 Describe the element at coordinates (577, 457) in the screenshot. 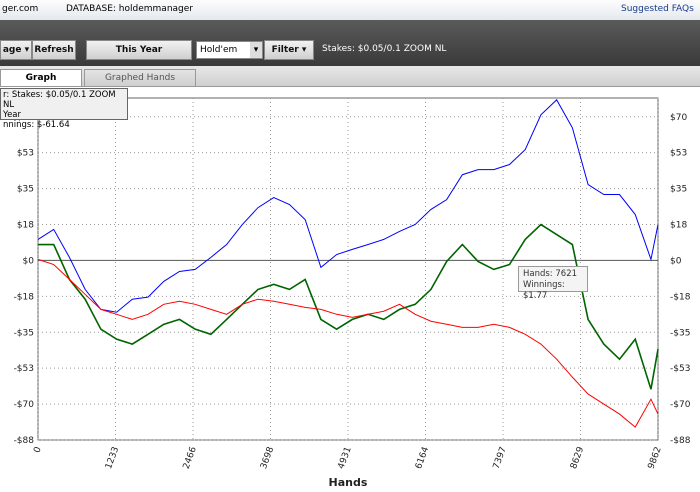

I see `x-tick-label: 8629` at that location.